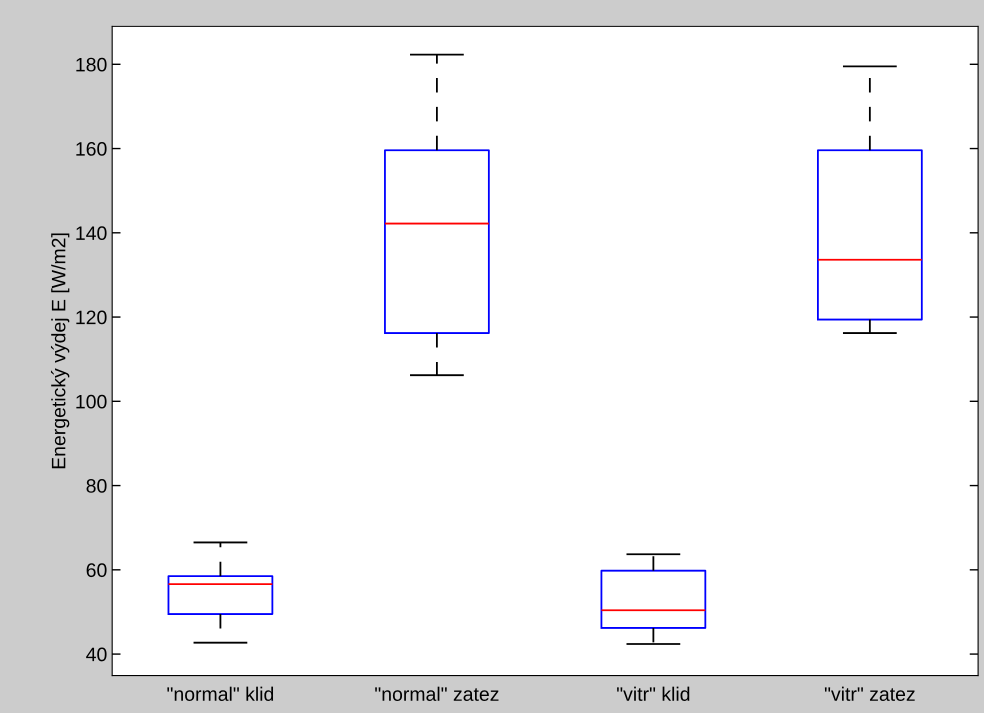 The width and height of the screenshot is (984, 713). What do you see at coordinates (653, 693) in the screenshot?
I see `x-tick-label: "vitr" klid` at bounding box center [653, 693].